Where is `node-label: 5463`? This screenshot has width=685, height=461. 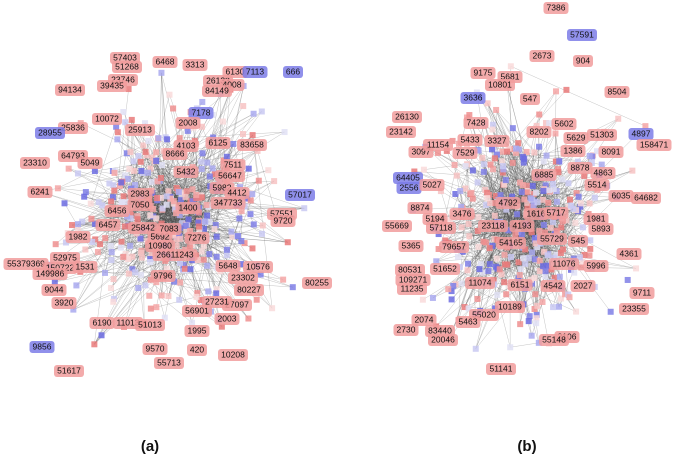 node-label: 5463 is located at coordinates (468, 321).